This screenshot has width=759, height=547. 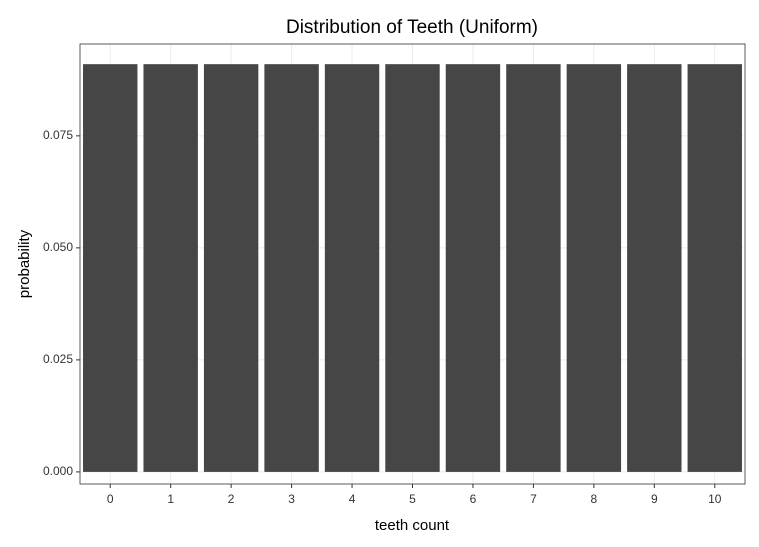 I want to click on chart-title: Distribution of Teeth (Uniform), so click(x=412, y=27).